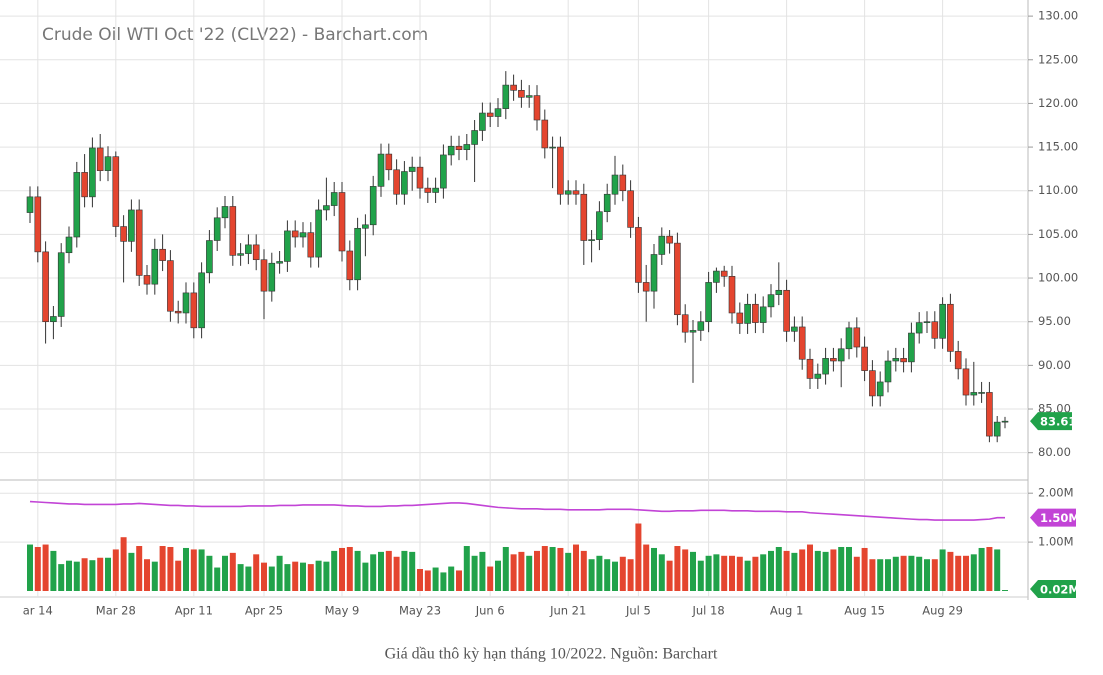 The width and height of the screenshot is (1103, 675). Describe the element at coordinates (864, 611) in the screenshot. I see `x-tick-label: Aug 15` at that location.